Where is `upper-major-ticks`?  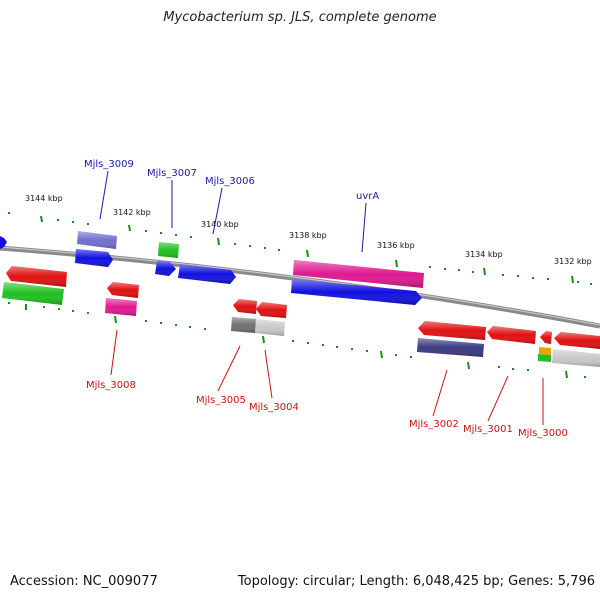 upper-major-ticks is located at coordinates (307, 249).